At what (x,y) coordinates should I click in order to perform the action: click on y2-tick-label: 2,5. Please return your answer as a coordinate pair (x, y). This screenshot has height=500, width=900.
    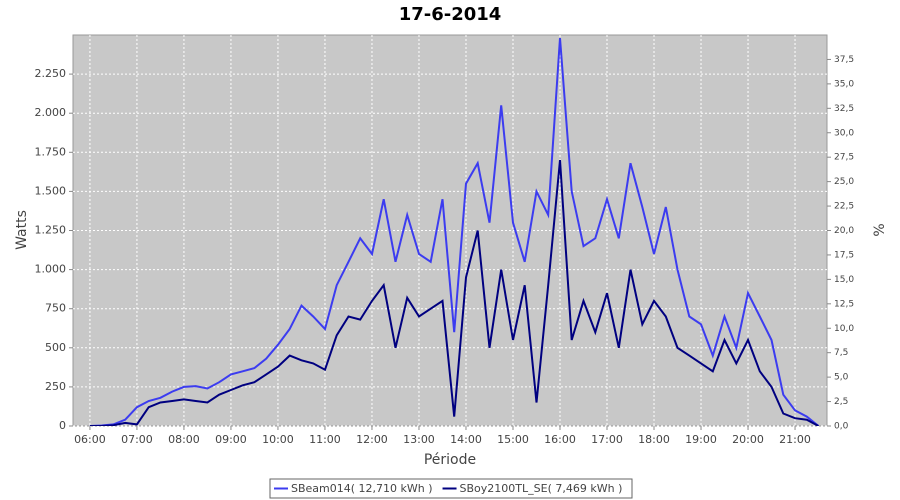
    Looking at the image, I should click on (841, 402).